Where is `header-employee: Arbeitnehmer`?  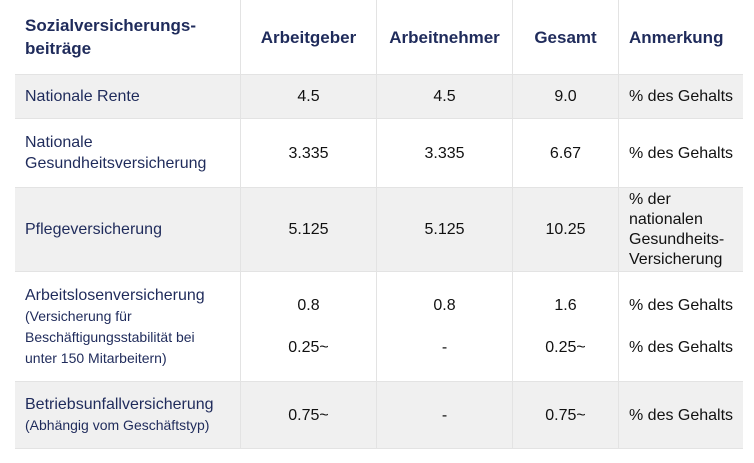
header-employee: Arbeitnehmer is located at coordinates (445, 37).